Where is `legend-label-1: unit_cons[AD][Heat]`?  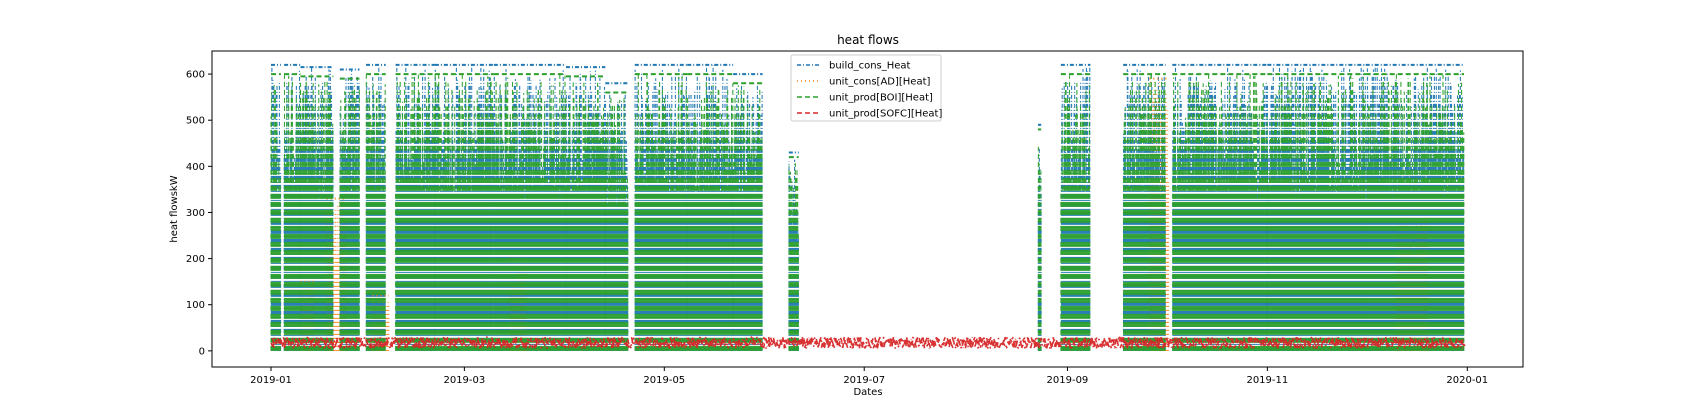
legend-label-1: unit_cons[AD][Heat] is located at coordinates (880, 82).